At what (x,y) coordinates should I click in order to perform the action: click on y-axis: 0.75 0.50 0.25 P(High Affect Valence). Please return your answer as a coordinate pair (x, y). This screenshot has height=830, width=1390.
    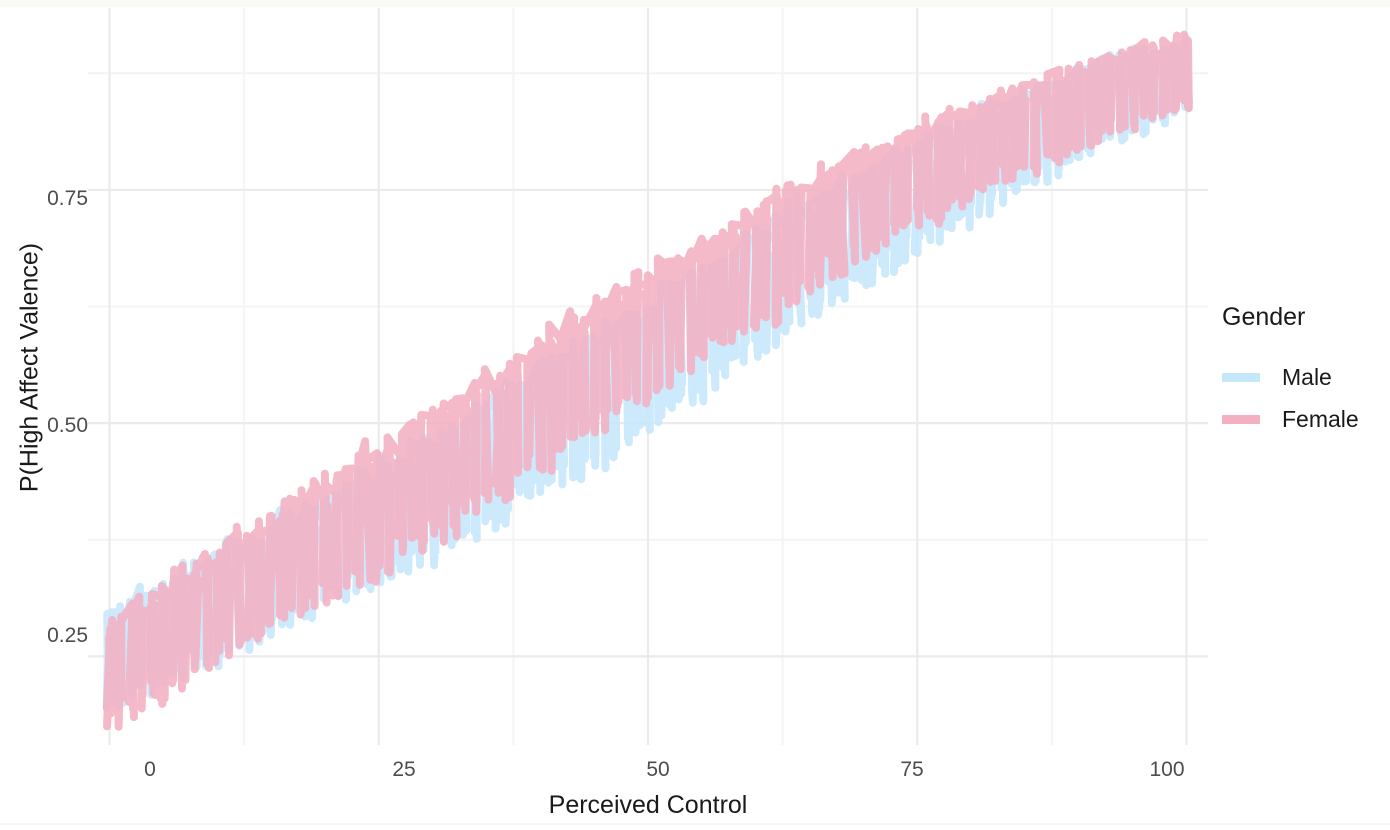
    Looking at the image, I should click on (44, 415).